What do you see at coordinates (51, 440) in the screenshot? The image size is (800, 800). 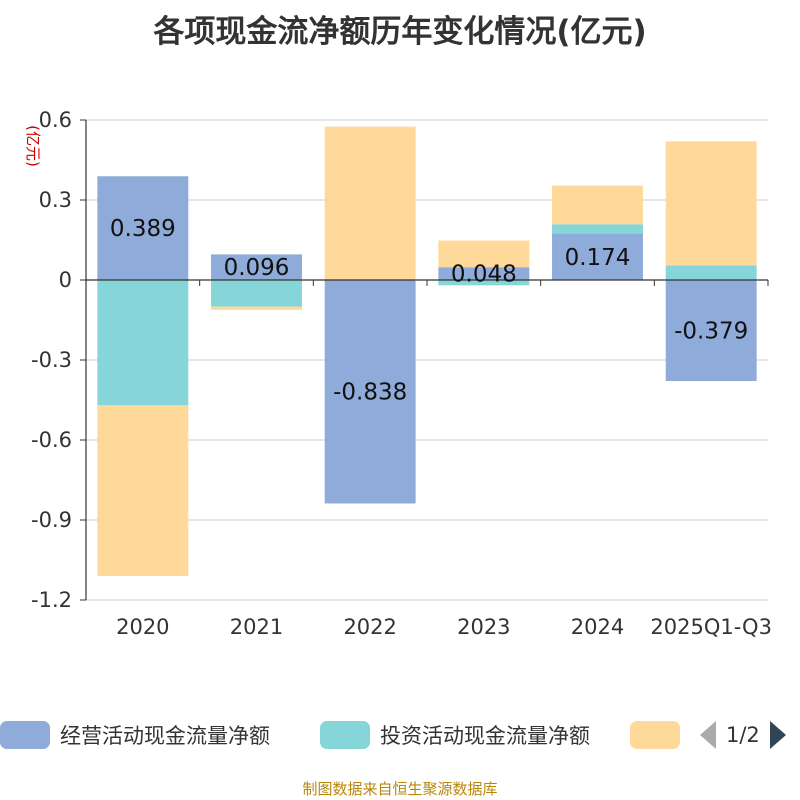 I see `y-tick-label: -0.6` at bounding box center [51, 440].